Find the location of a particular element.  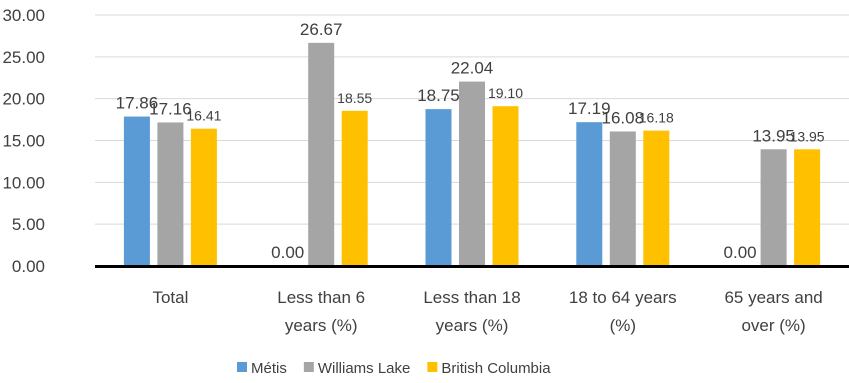

y-tick-label: 30.00 is located at coordinates (23, 15).